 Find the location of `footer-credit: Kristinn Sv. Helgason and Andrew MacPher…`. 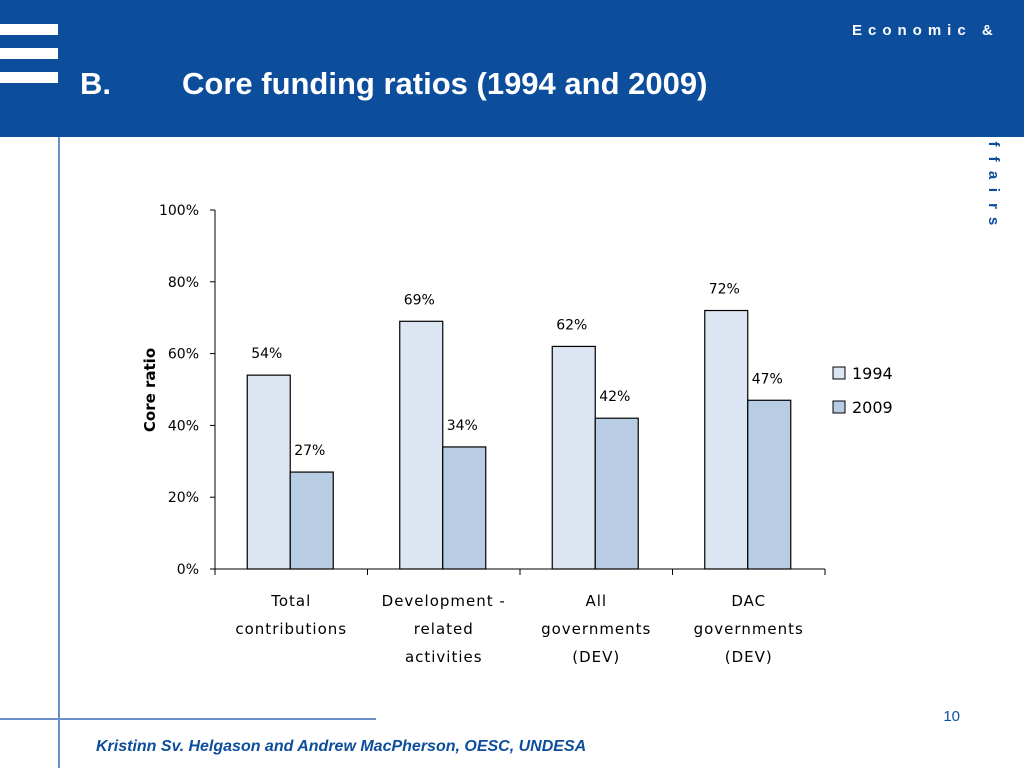

footer-credit: Kristinn Sv. Helgason and Andrew MacPher… is located at coordinates (341, 746).